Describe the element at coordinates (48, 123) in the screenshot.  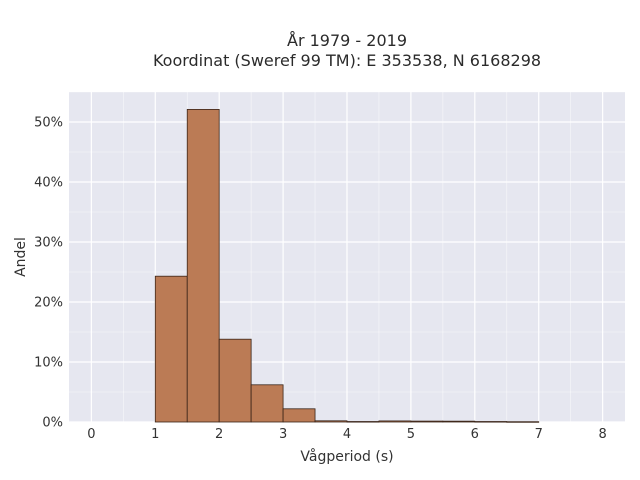
I see `y-tick-label: 50%` at that location.